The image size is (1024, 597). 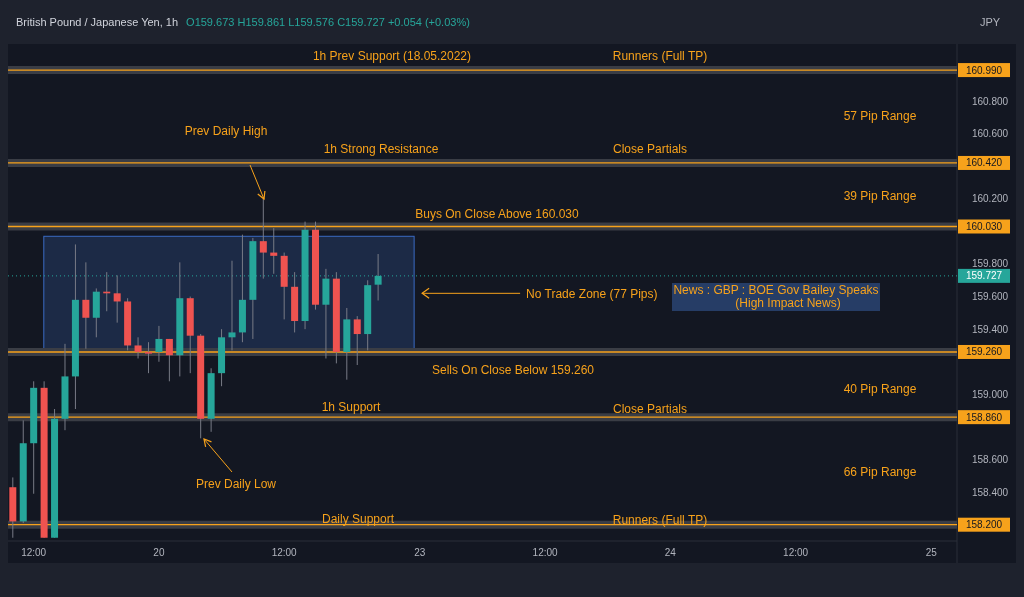 I want to click on chart-subtitle: O159.673 H159.861 L159.576 C159.727 +0.054 (+0.03%), so click(x=328, y=22).